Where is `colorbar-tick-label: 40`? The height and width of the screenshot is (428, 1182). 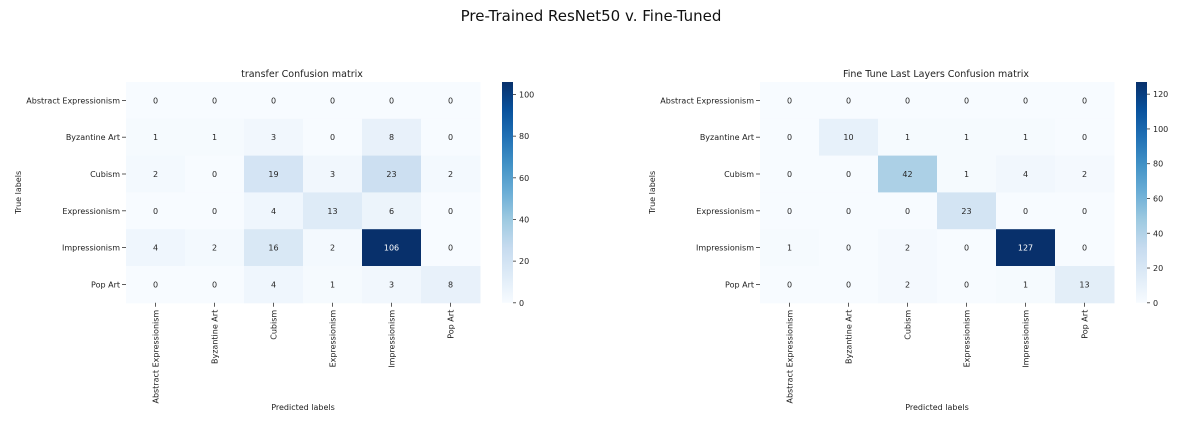
colorbar-tick-label: 40 is located at coordinates (524, 219).